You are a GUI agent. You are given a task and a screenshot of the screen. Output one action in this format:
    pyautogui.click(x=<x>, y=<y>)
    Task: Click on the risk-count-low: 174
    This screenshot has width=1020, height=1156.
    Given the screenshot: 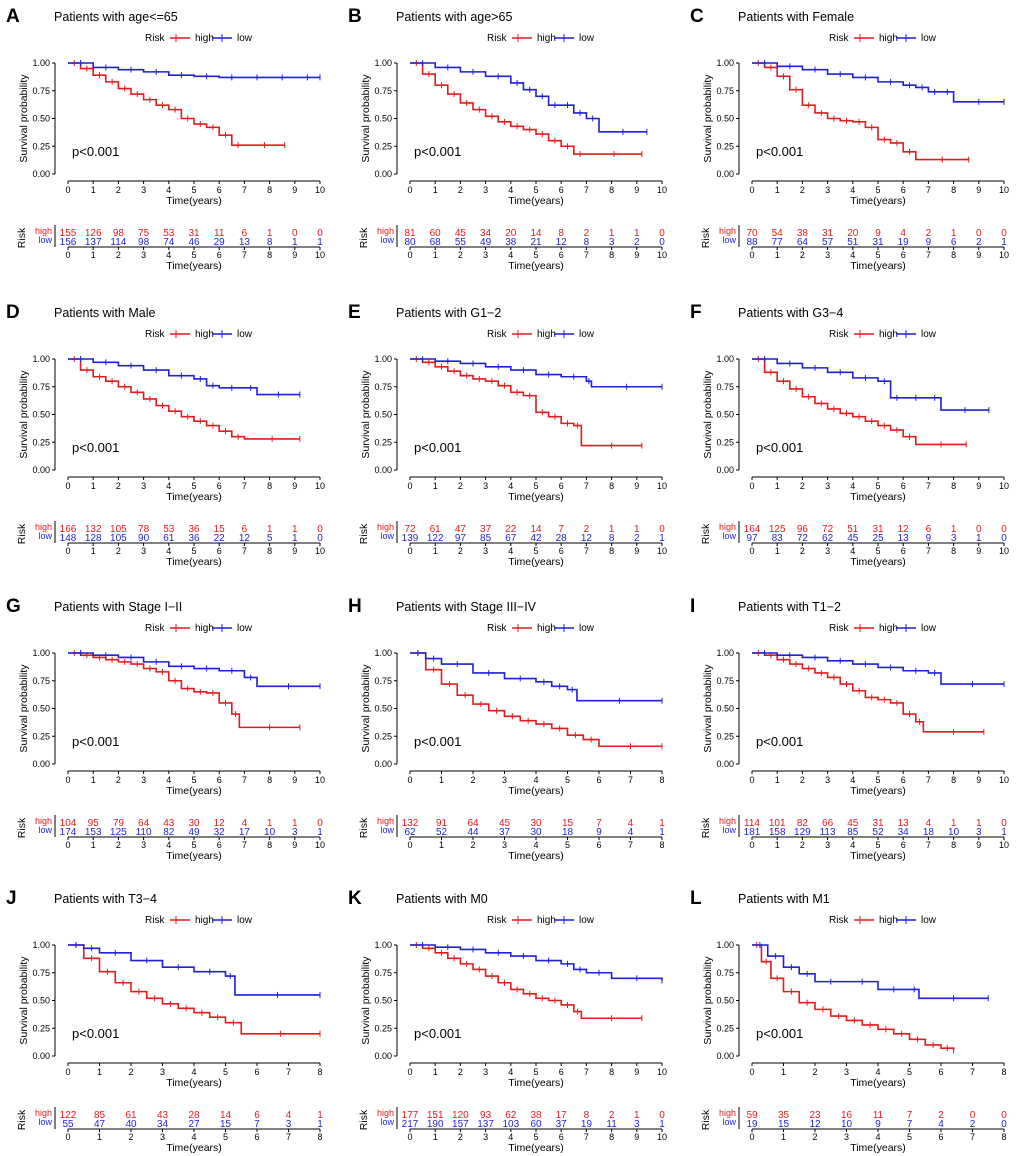 What is the action you would take?
    pyautogui.click(x=68, y=832)
    